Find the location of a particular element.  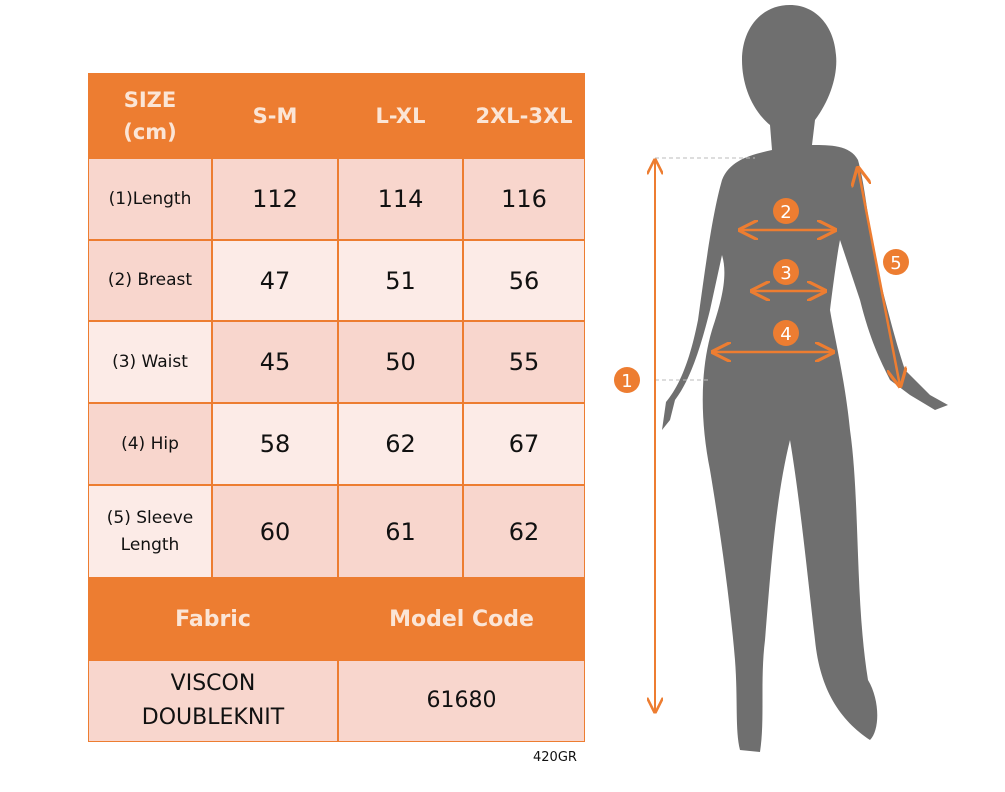

header-row: SIZE (cm) S-M L-XL 2XL-3XL is located at coordinates (336, 115).